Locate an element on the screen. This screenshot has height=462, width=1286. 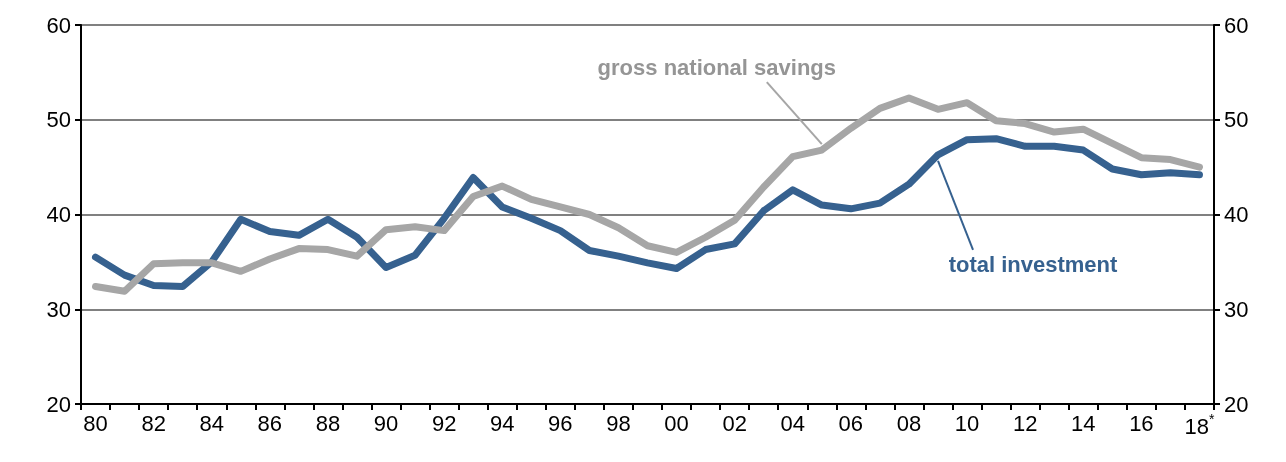
y2-tick-label: 20 is located at coordinates (1236, 404).